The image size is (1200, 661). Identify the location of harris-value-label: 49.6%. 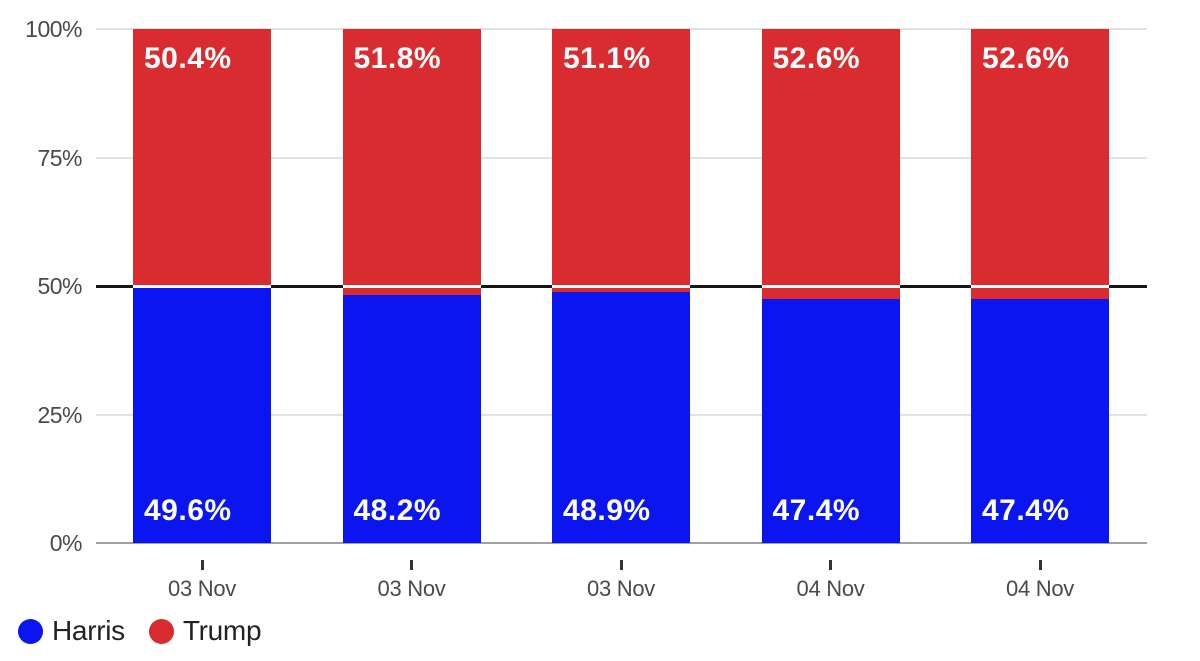
(188, 510).